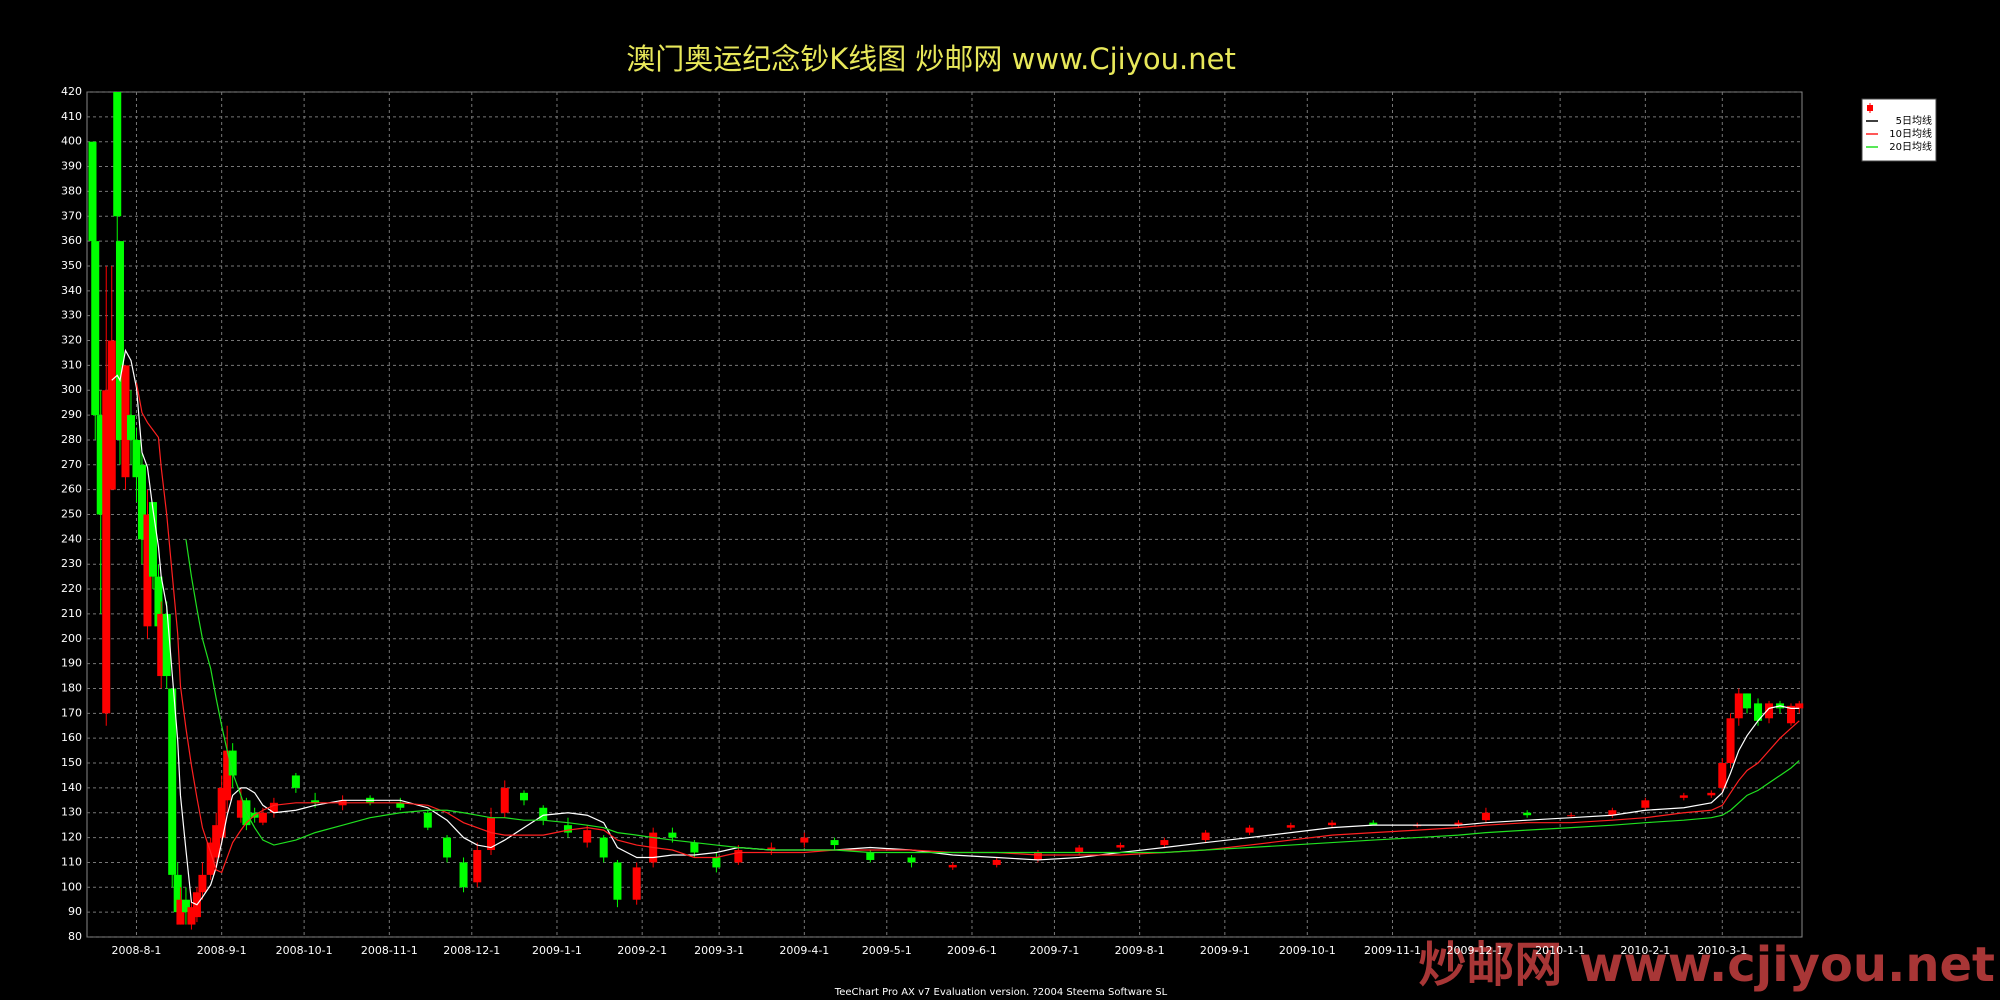 The image size is (2000, 1000). Describe the element at coordinates (1914, 120) in the screenshot. I see `legend-label: 5日均线` at that location.